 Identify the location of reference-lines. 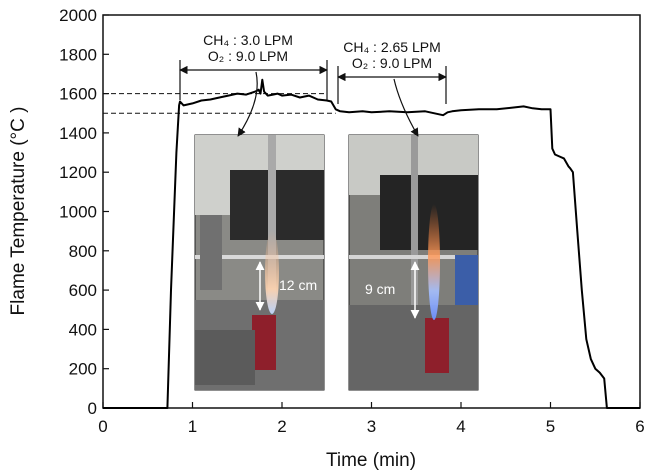
(219, 103).